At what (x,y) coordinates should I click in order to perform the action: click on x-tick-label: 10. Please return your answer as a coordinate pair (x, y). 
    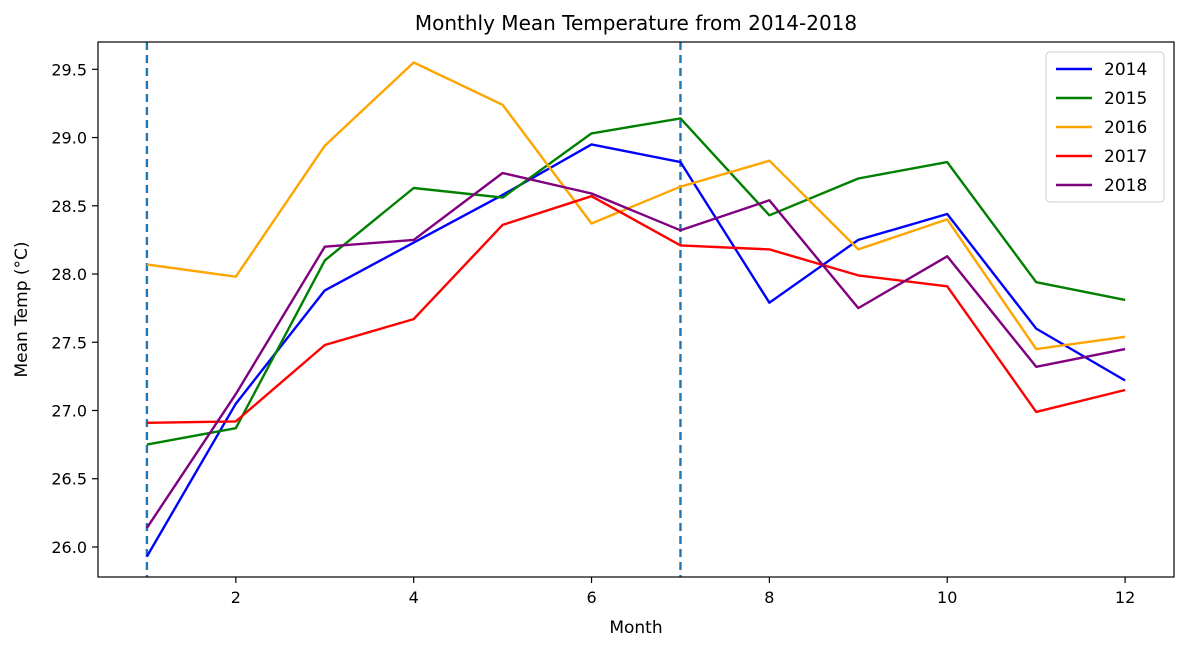
    Looking at the image, I should click on (947, 597).